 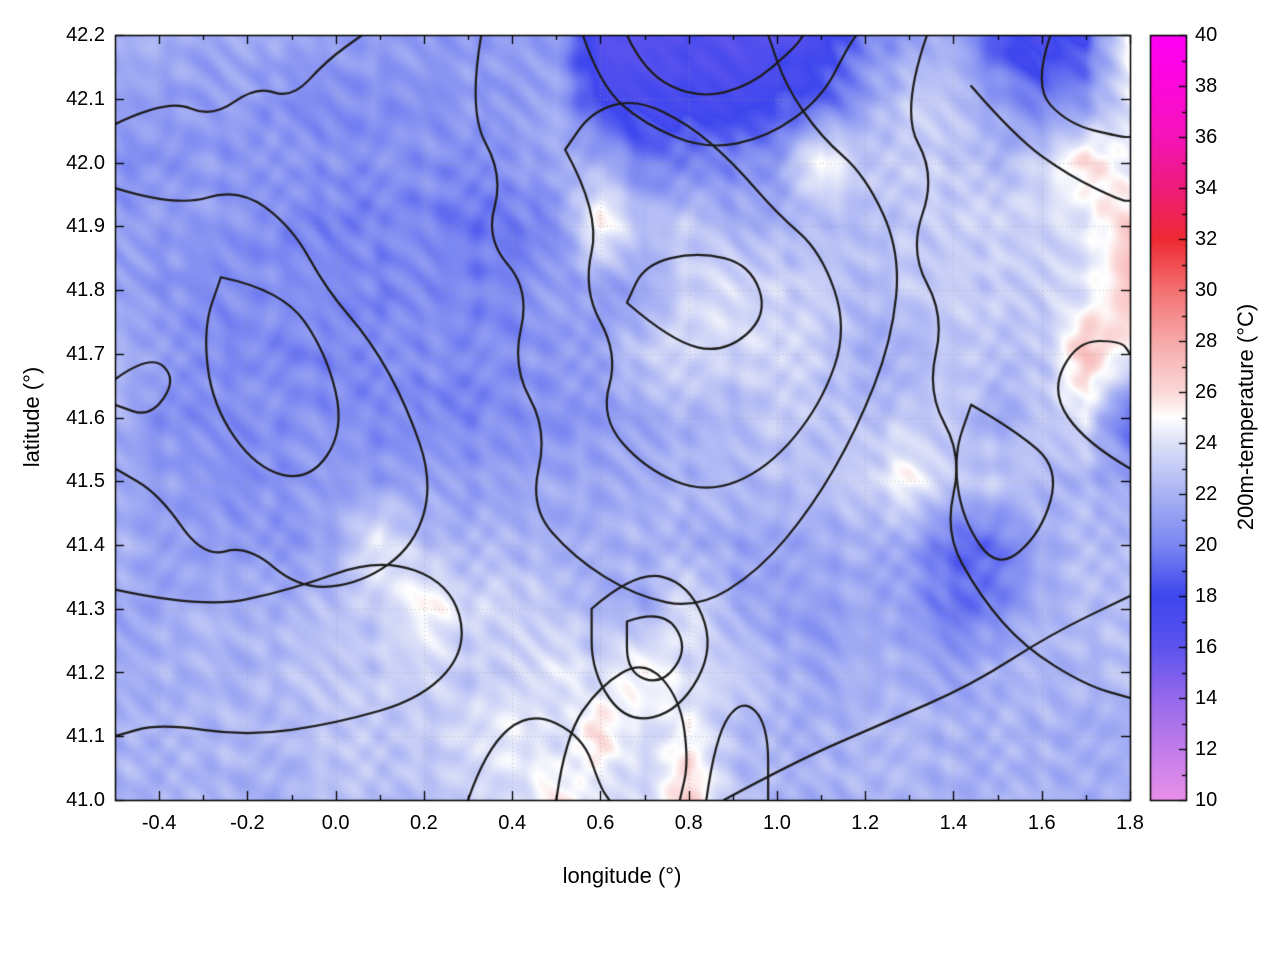 What do you see at coordinates (85, 736) in the screenshot?
I see `y-tick-label: 41.1` at bounding box center [85, 736].